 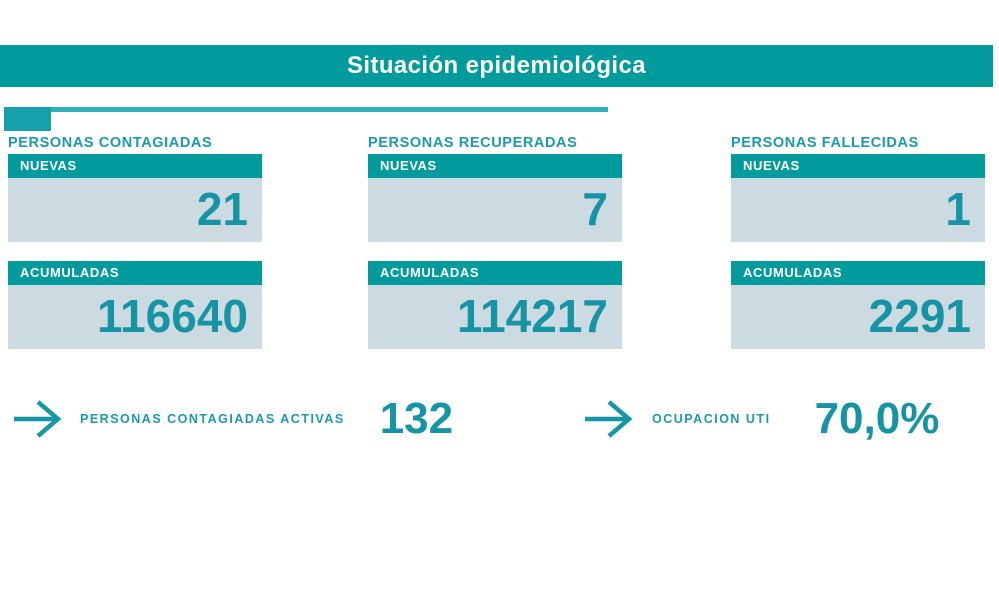 I want to click on page-title: Situación epidemiológica, so click(x=496, y=66).